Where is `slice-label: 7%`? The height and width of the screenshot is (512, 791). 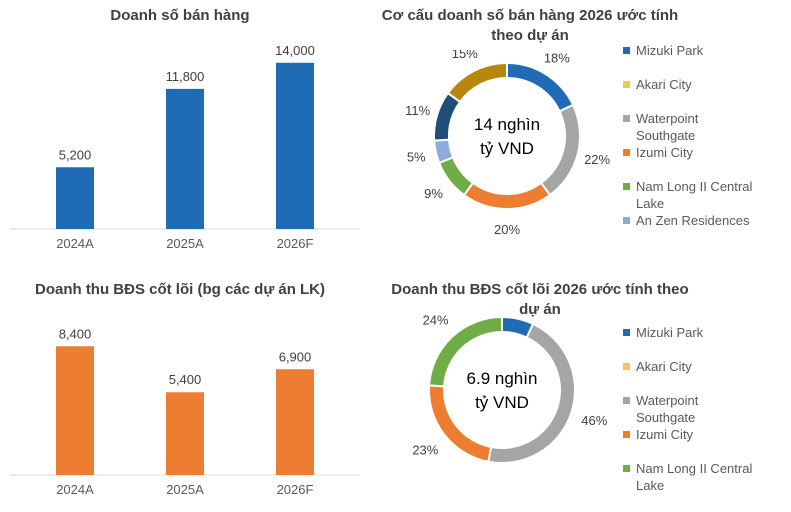 slice-label: 7% is located at coordinates (523, 302).